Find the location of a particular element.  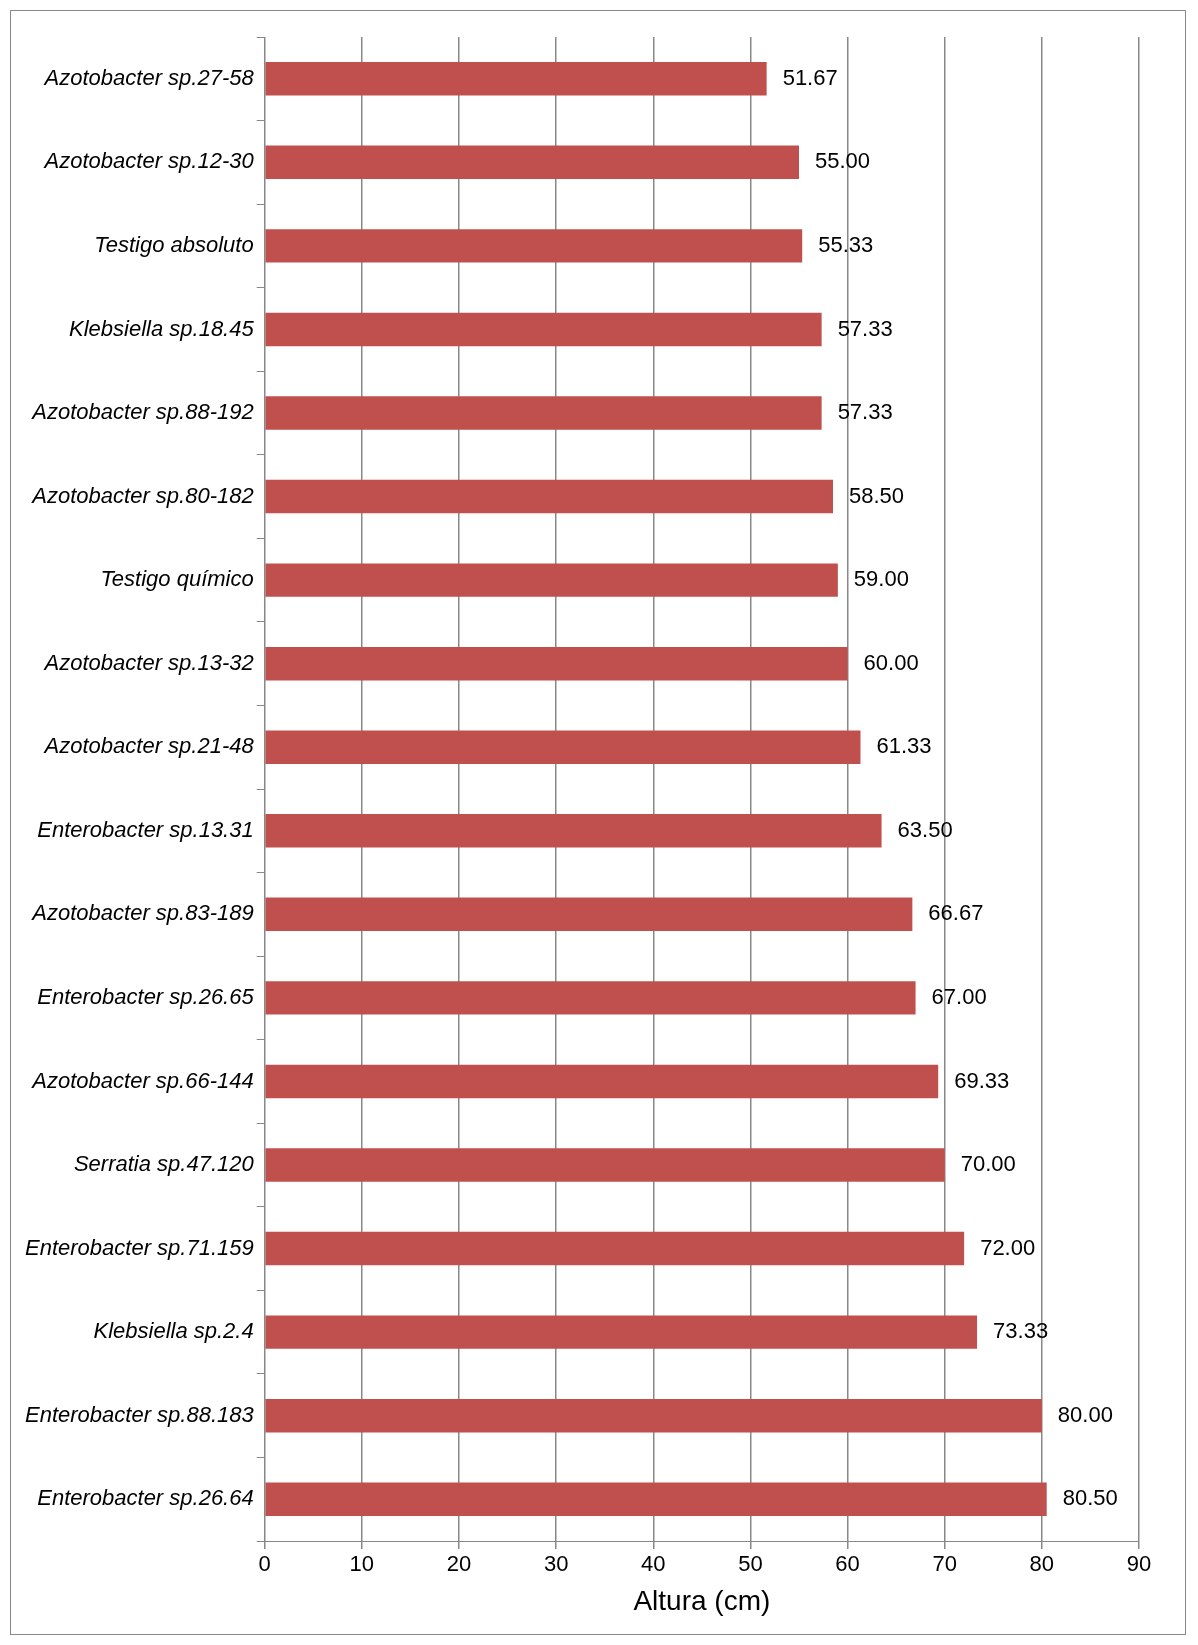

y-tick-label: Azotobacter sp.83-189 is located at coordinates (142, 913).